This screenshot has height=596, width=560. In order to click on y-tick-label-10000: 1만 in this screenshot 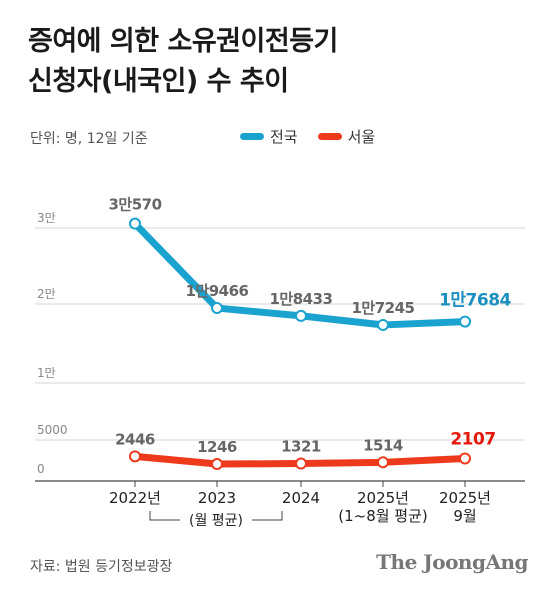, I will do `click(46, 373)`.